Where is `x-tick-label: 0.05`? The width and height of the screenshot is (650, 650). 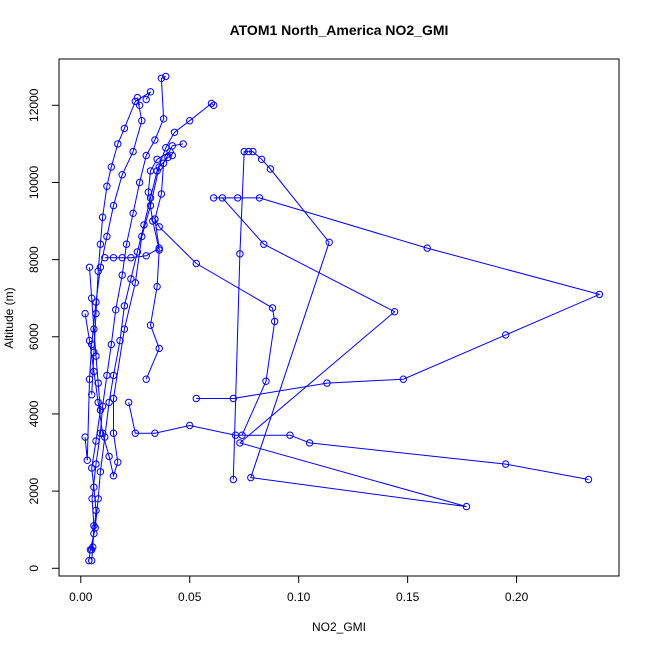 x-tick-label: 0.05 is located at coordinates (190, 597).